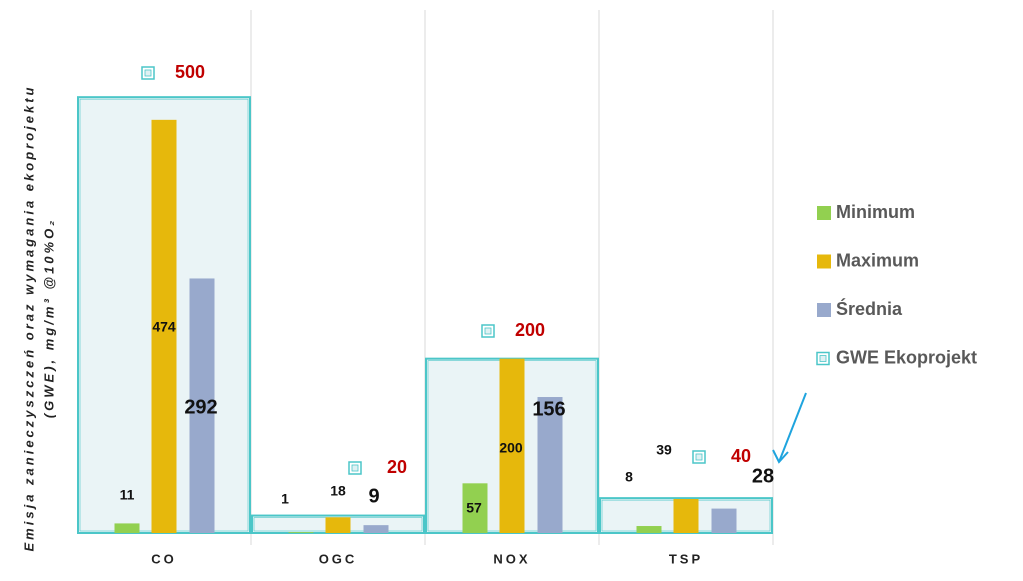 The width and height of the screenshot is (1023, 581). What do you see at coordinates (780, 456) in the screenshot?
I see `arrow-head` at bounding box center [780, 456].